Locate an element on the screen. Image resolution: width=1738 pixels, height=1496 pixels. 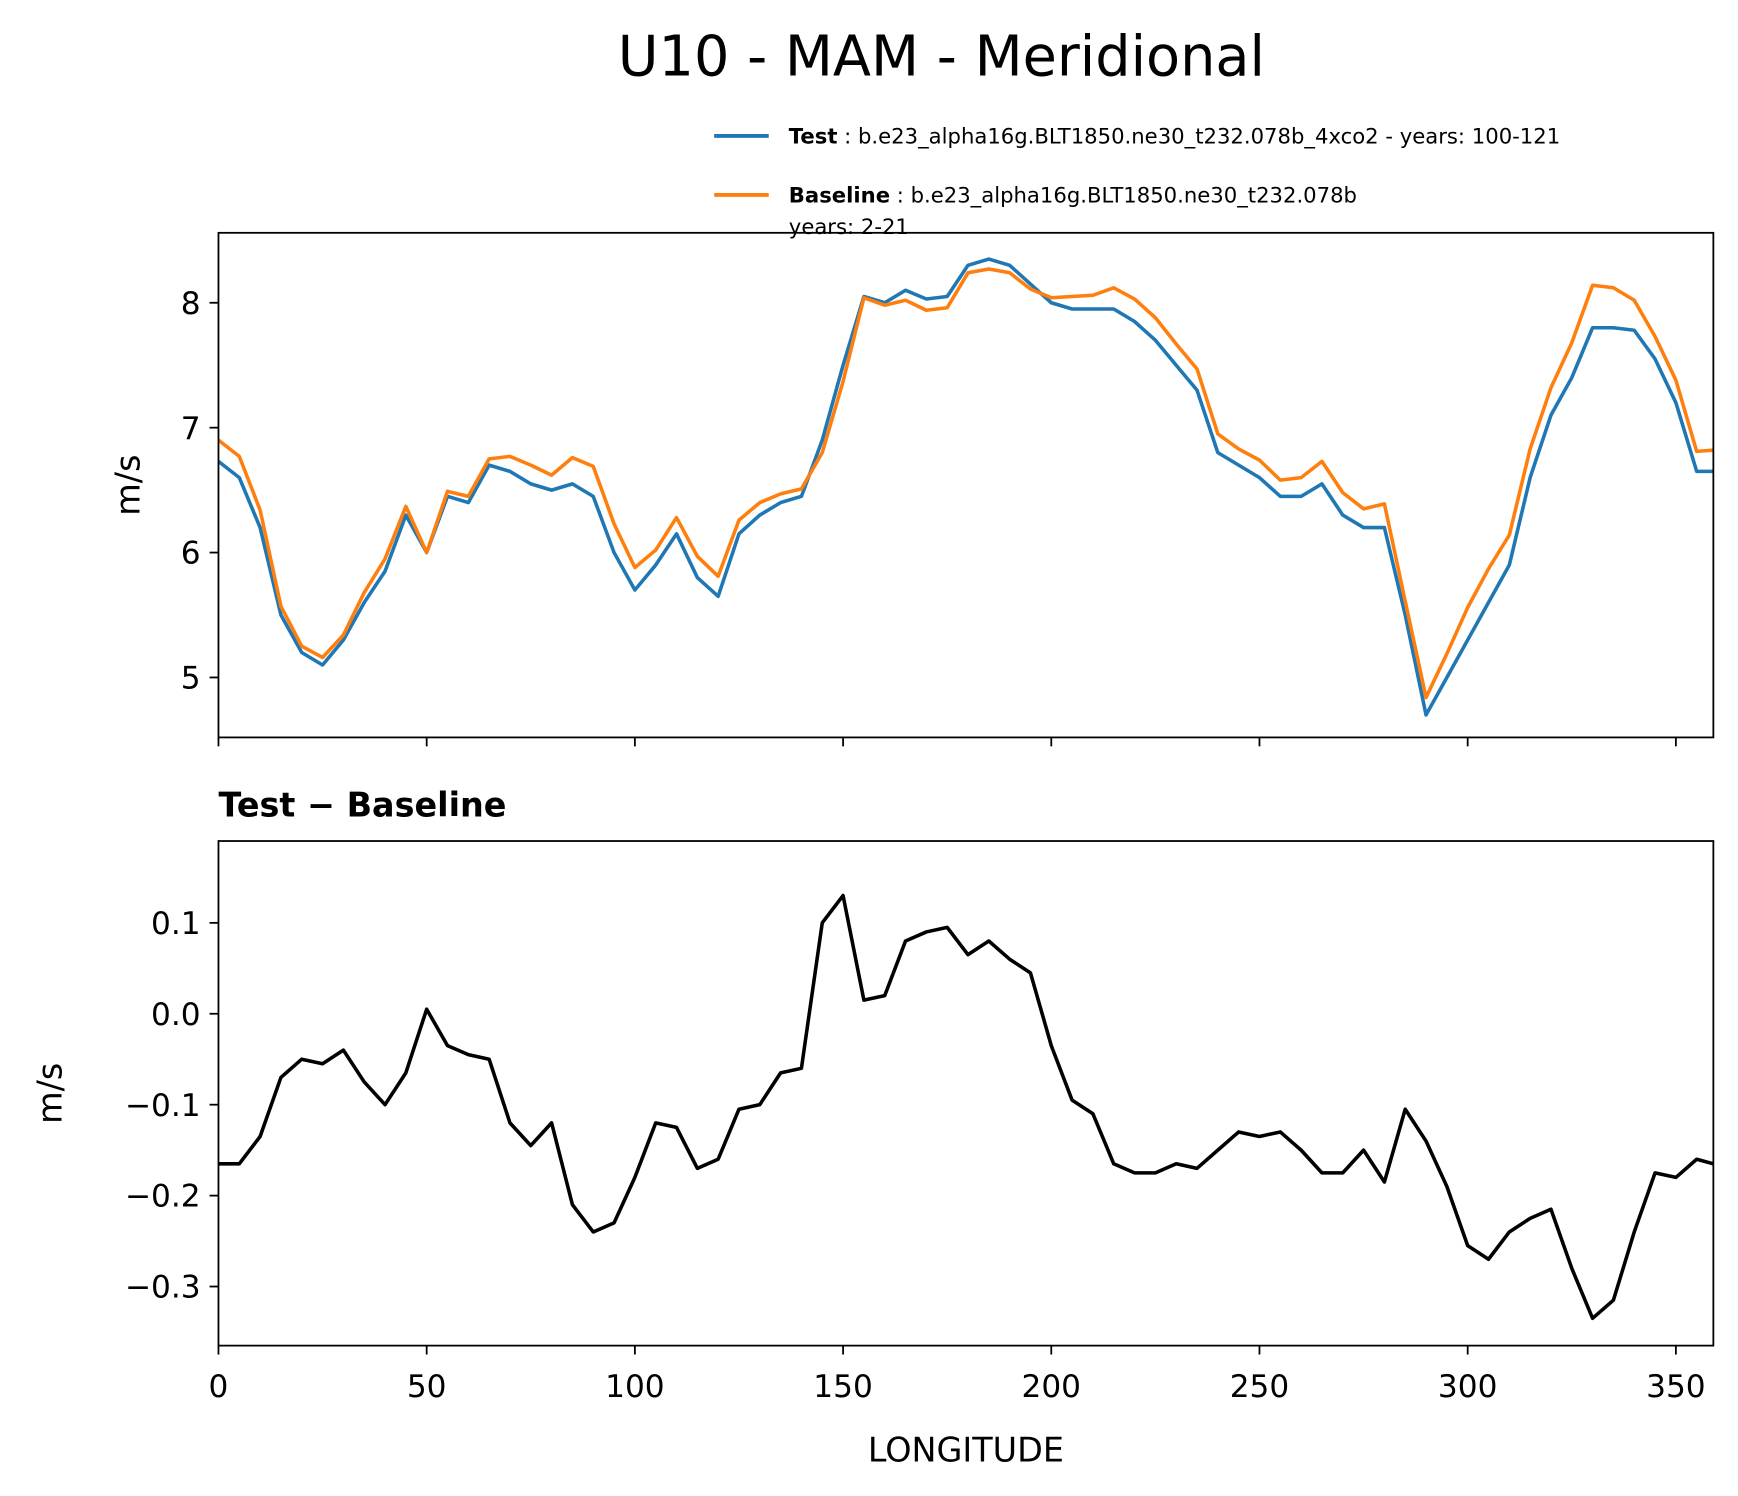
x-tick-label: 0 is located at coordinates (219, 1387).